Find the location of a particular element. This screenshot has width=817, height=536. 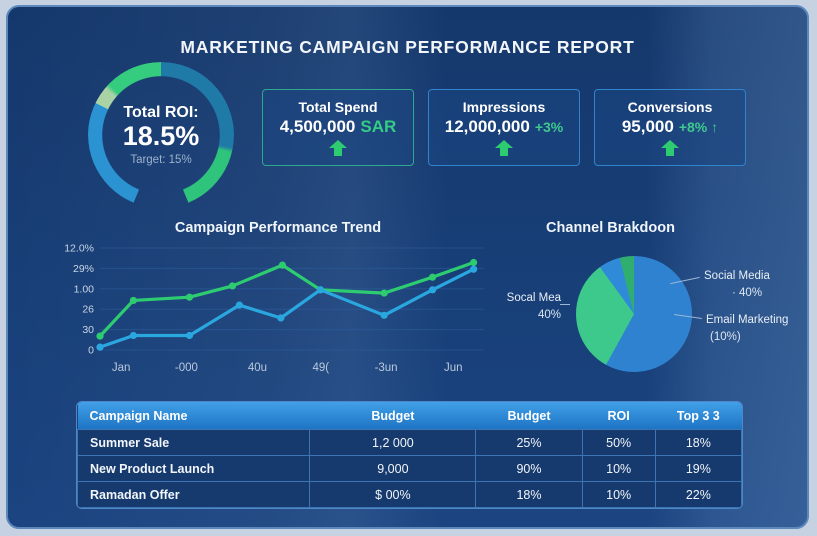

callout-label: Socal Mea is located at coordinates (533, 298).